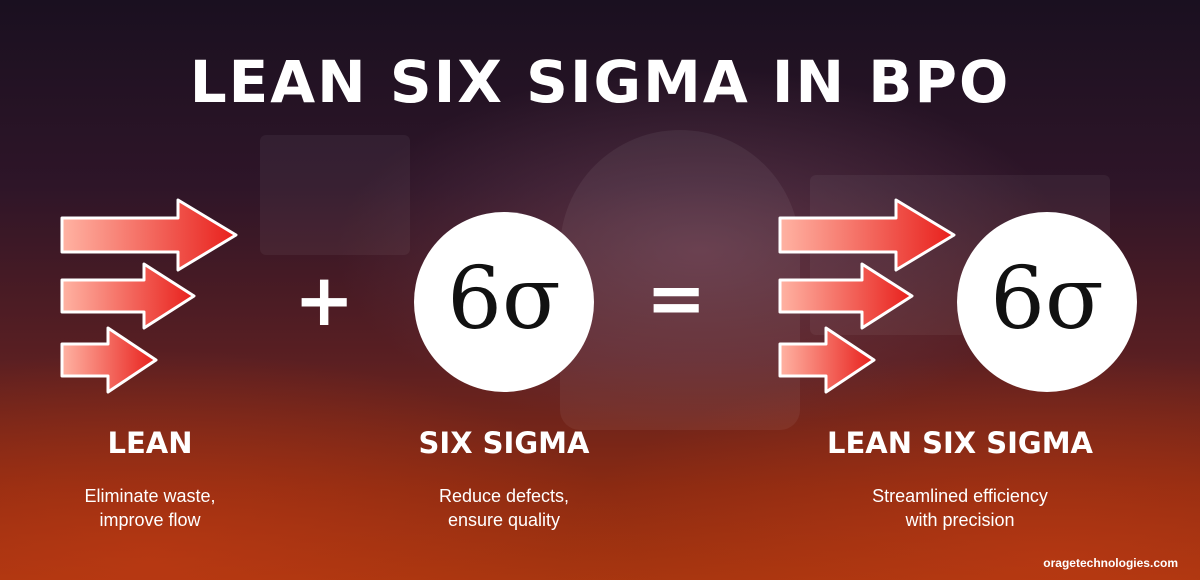 The height and width of the screenshot is (580, 1200). Describe the element at coordinates (600, 82) in the screenshot. I see `page-title: LEAN SIX SIGMA IN BPO` at that location.